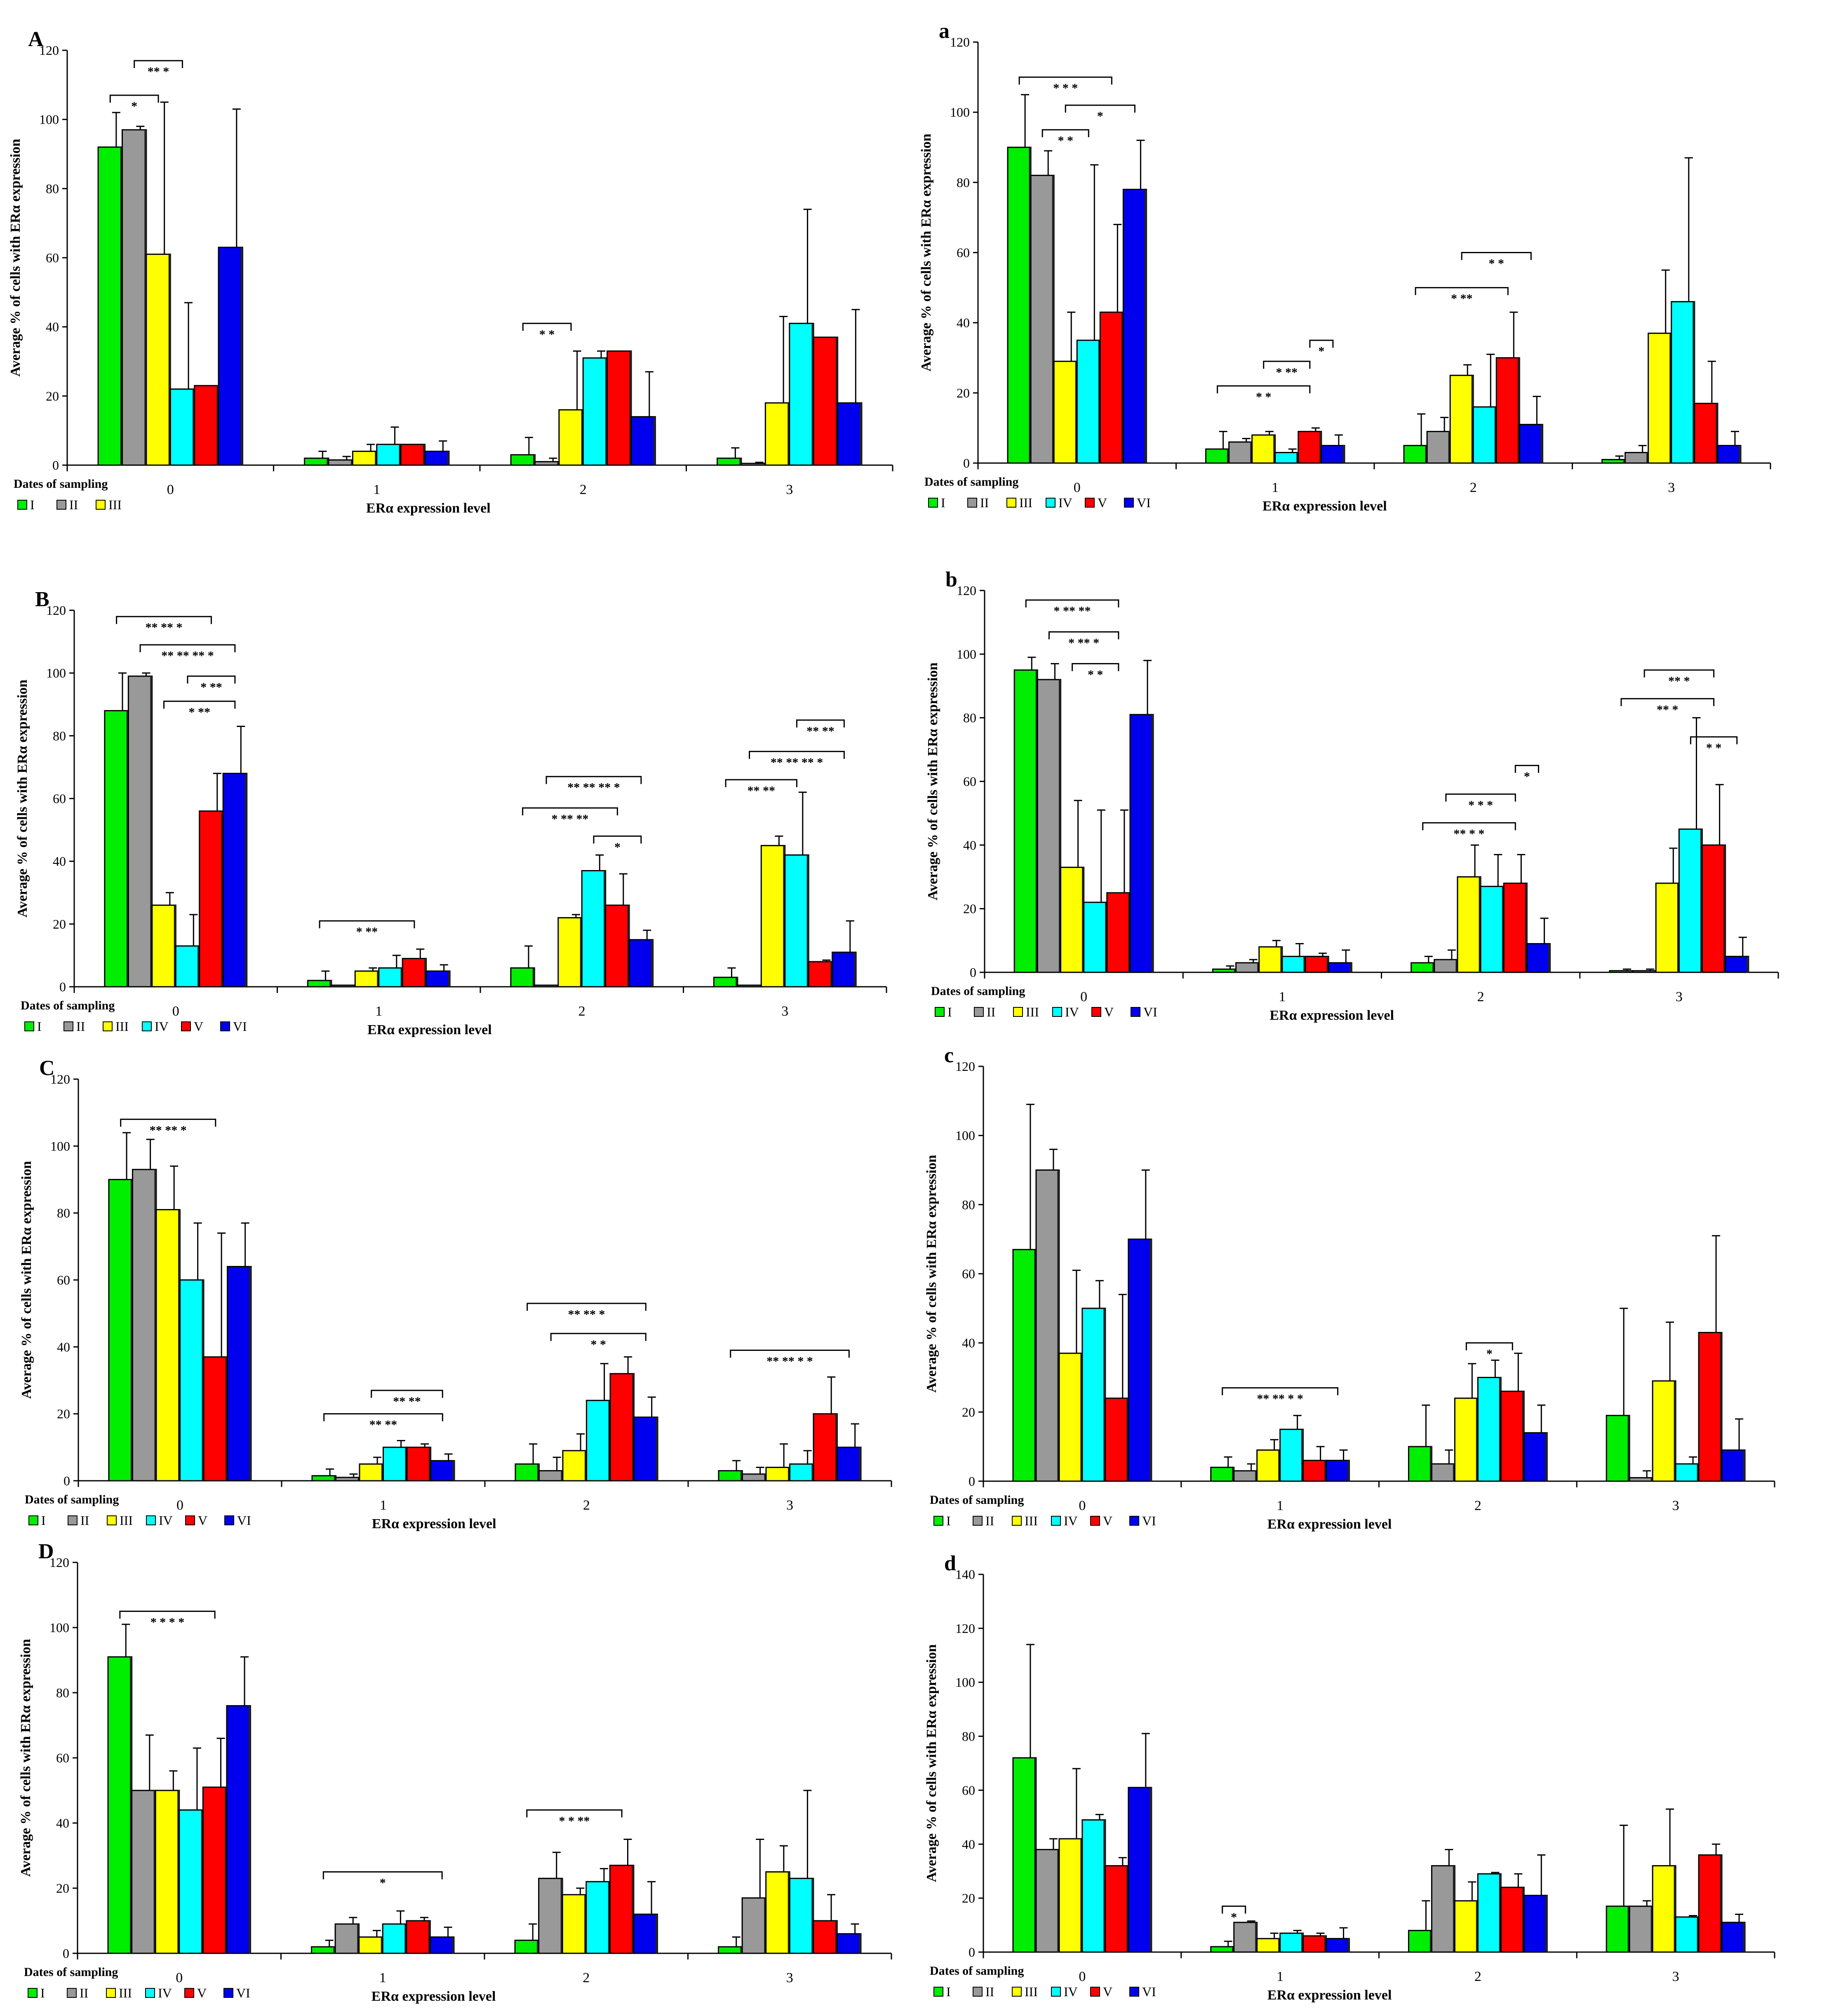 This screenshot has width=1829, height=2016. What do you see at coordinates (970, 844) in the screenshot?
I see `y-tick-label: 40` at bounding box center [970, 844].